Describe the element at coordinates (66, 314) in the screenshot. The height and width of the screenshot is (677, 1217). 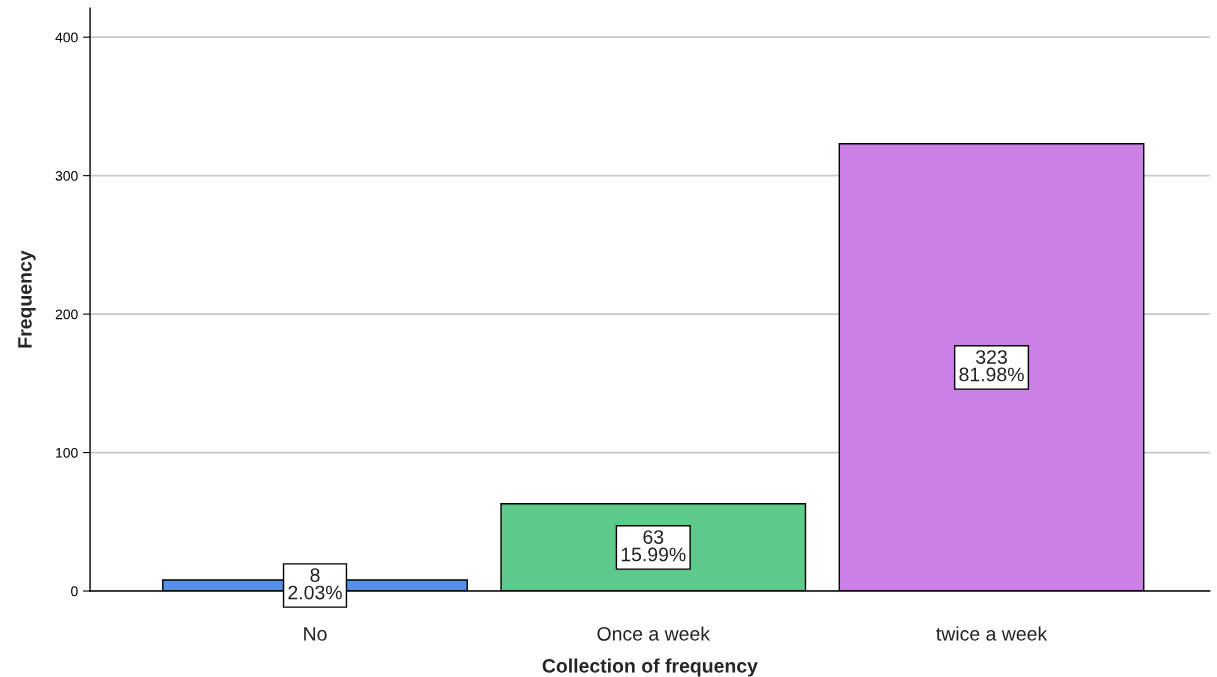
I see `y-tick-label: 200` at that location.